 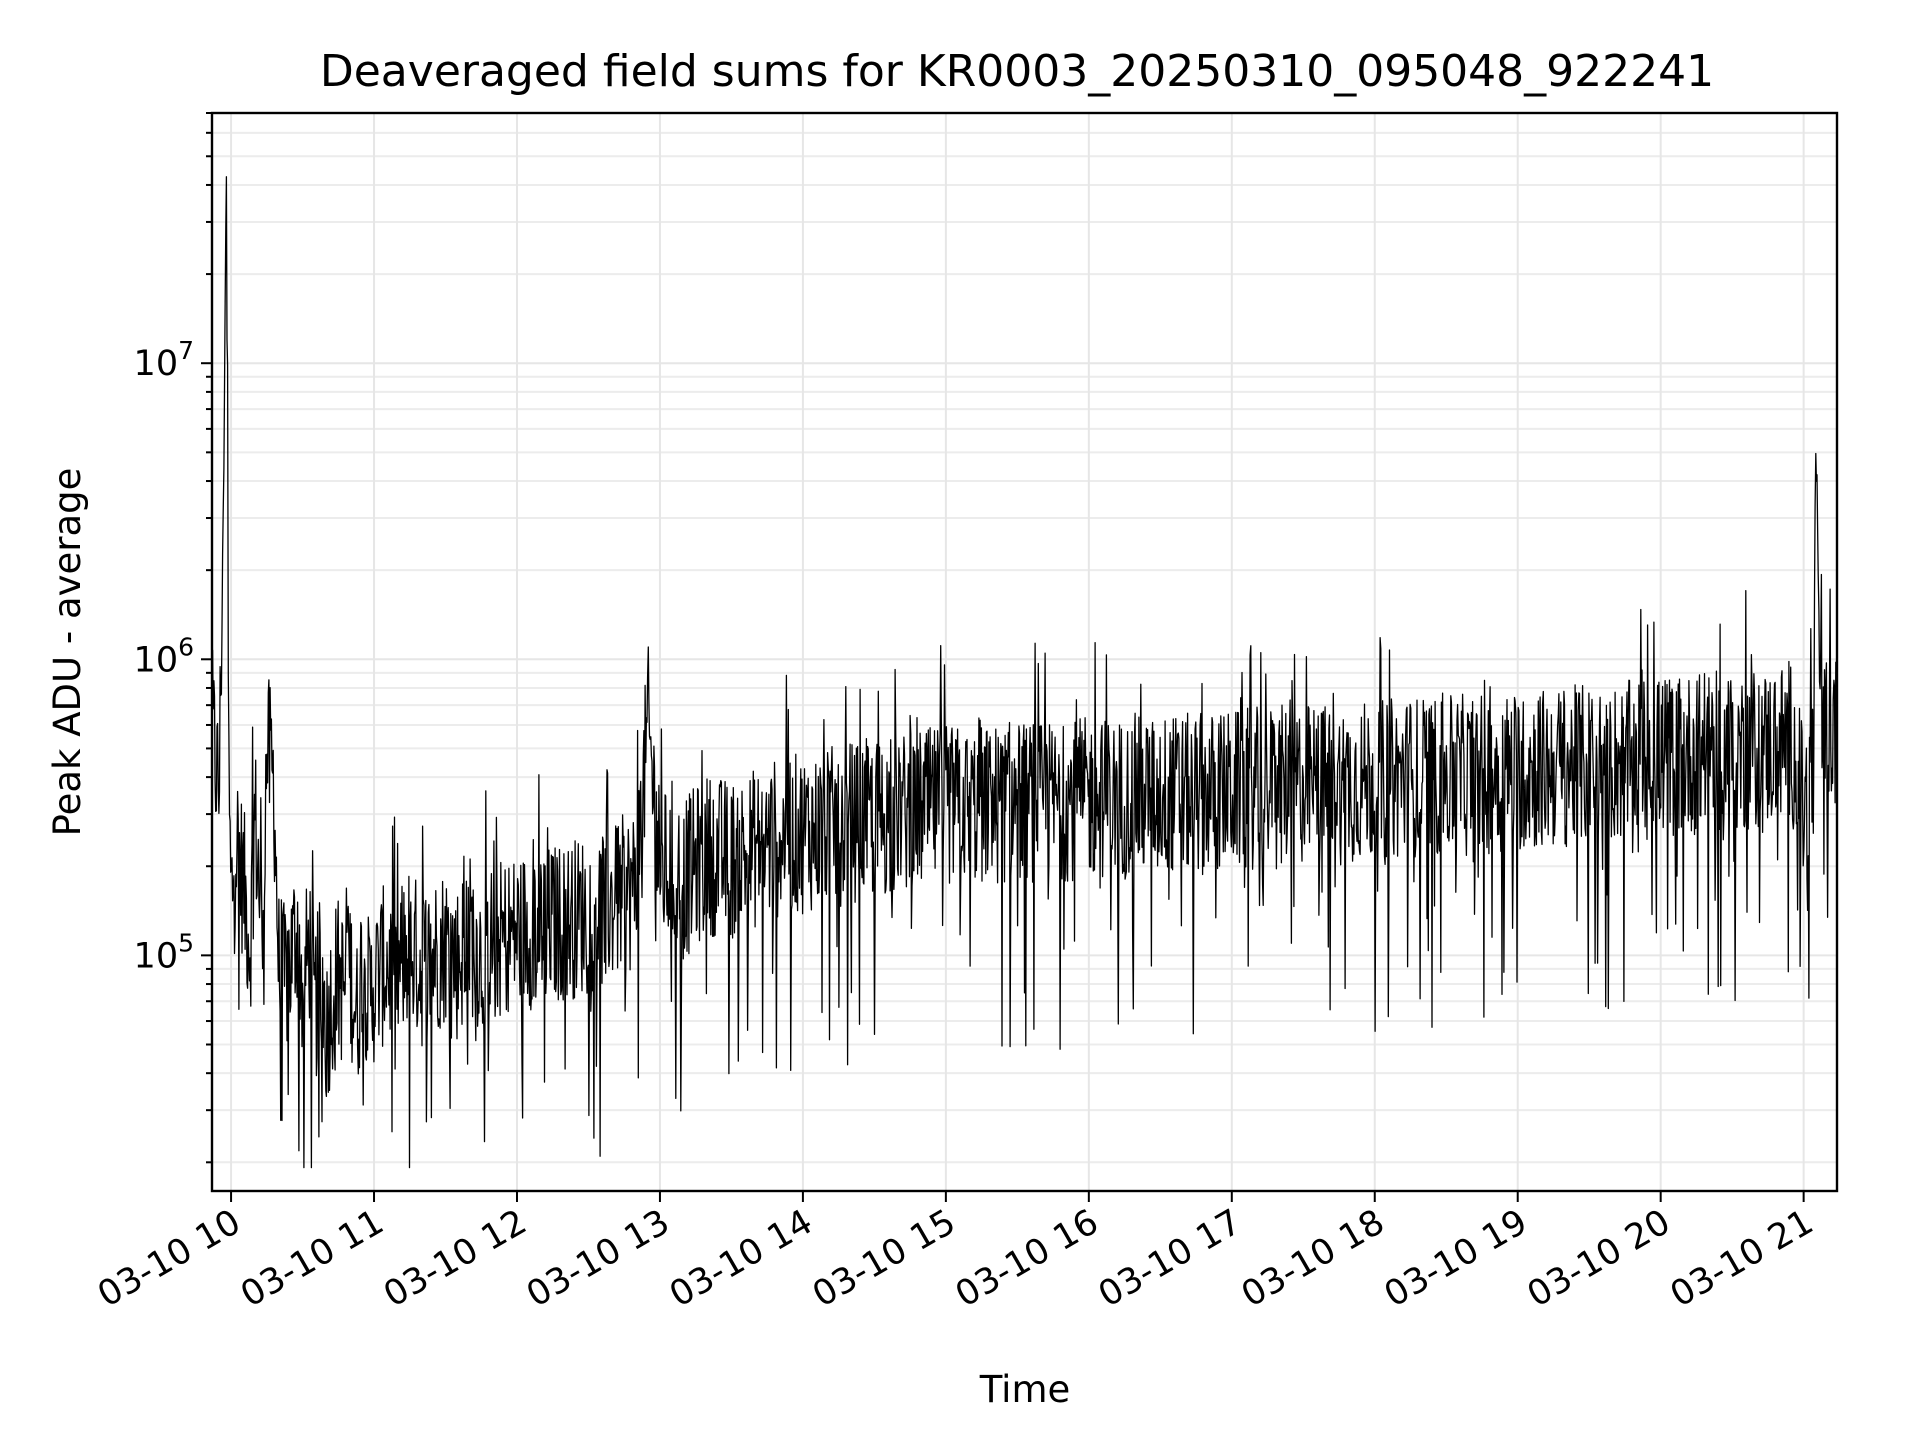 I want to click on y-tick-label: 10⁶, so click(x=164, y=656).